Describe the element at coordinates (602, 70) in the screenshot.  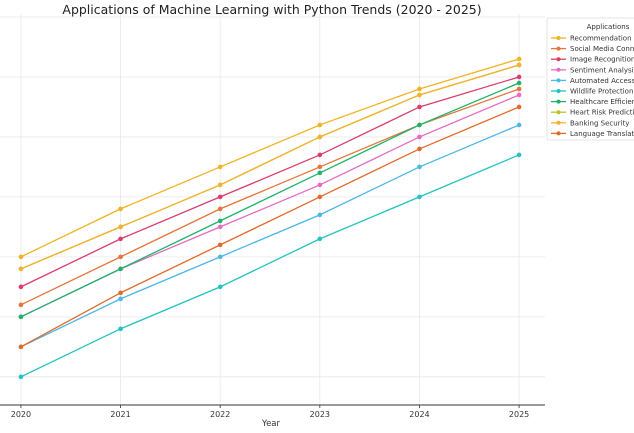
I see `legend-label: Sentiment Analysi` at that location.